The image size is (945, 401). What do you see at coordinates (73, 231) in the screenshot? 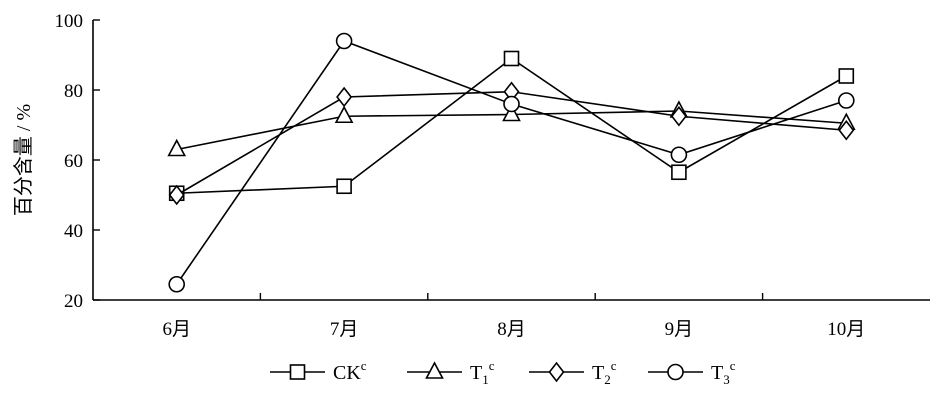
I see `y-tick-label: 40` at bounding box center [73, 231].